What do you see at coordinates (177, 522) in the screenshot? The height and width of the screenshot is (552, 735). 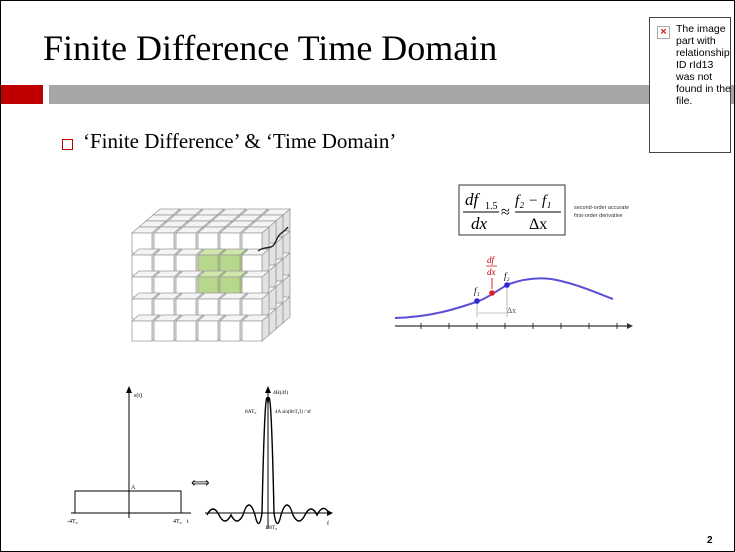 I see `left-pos-limit: 4T₀` at bounding box center [177, 522].